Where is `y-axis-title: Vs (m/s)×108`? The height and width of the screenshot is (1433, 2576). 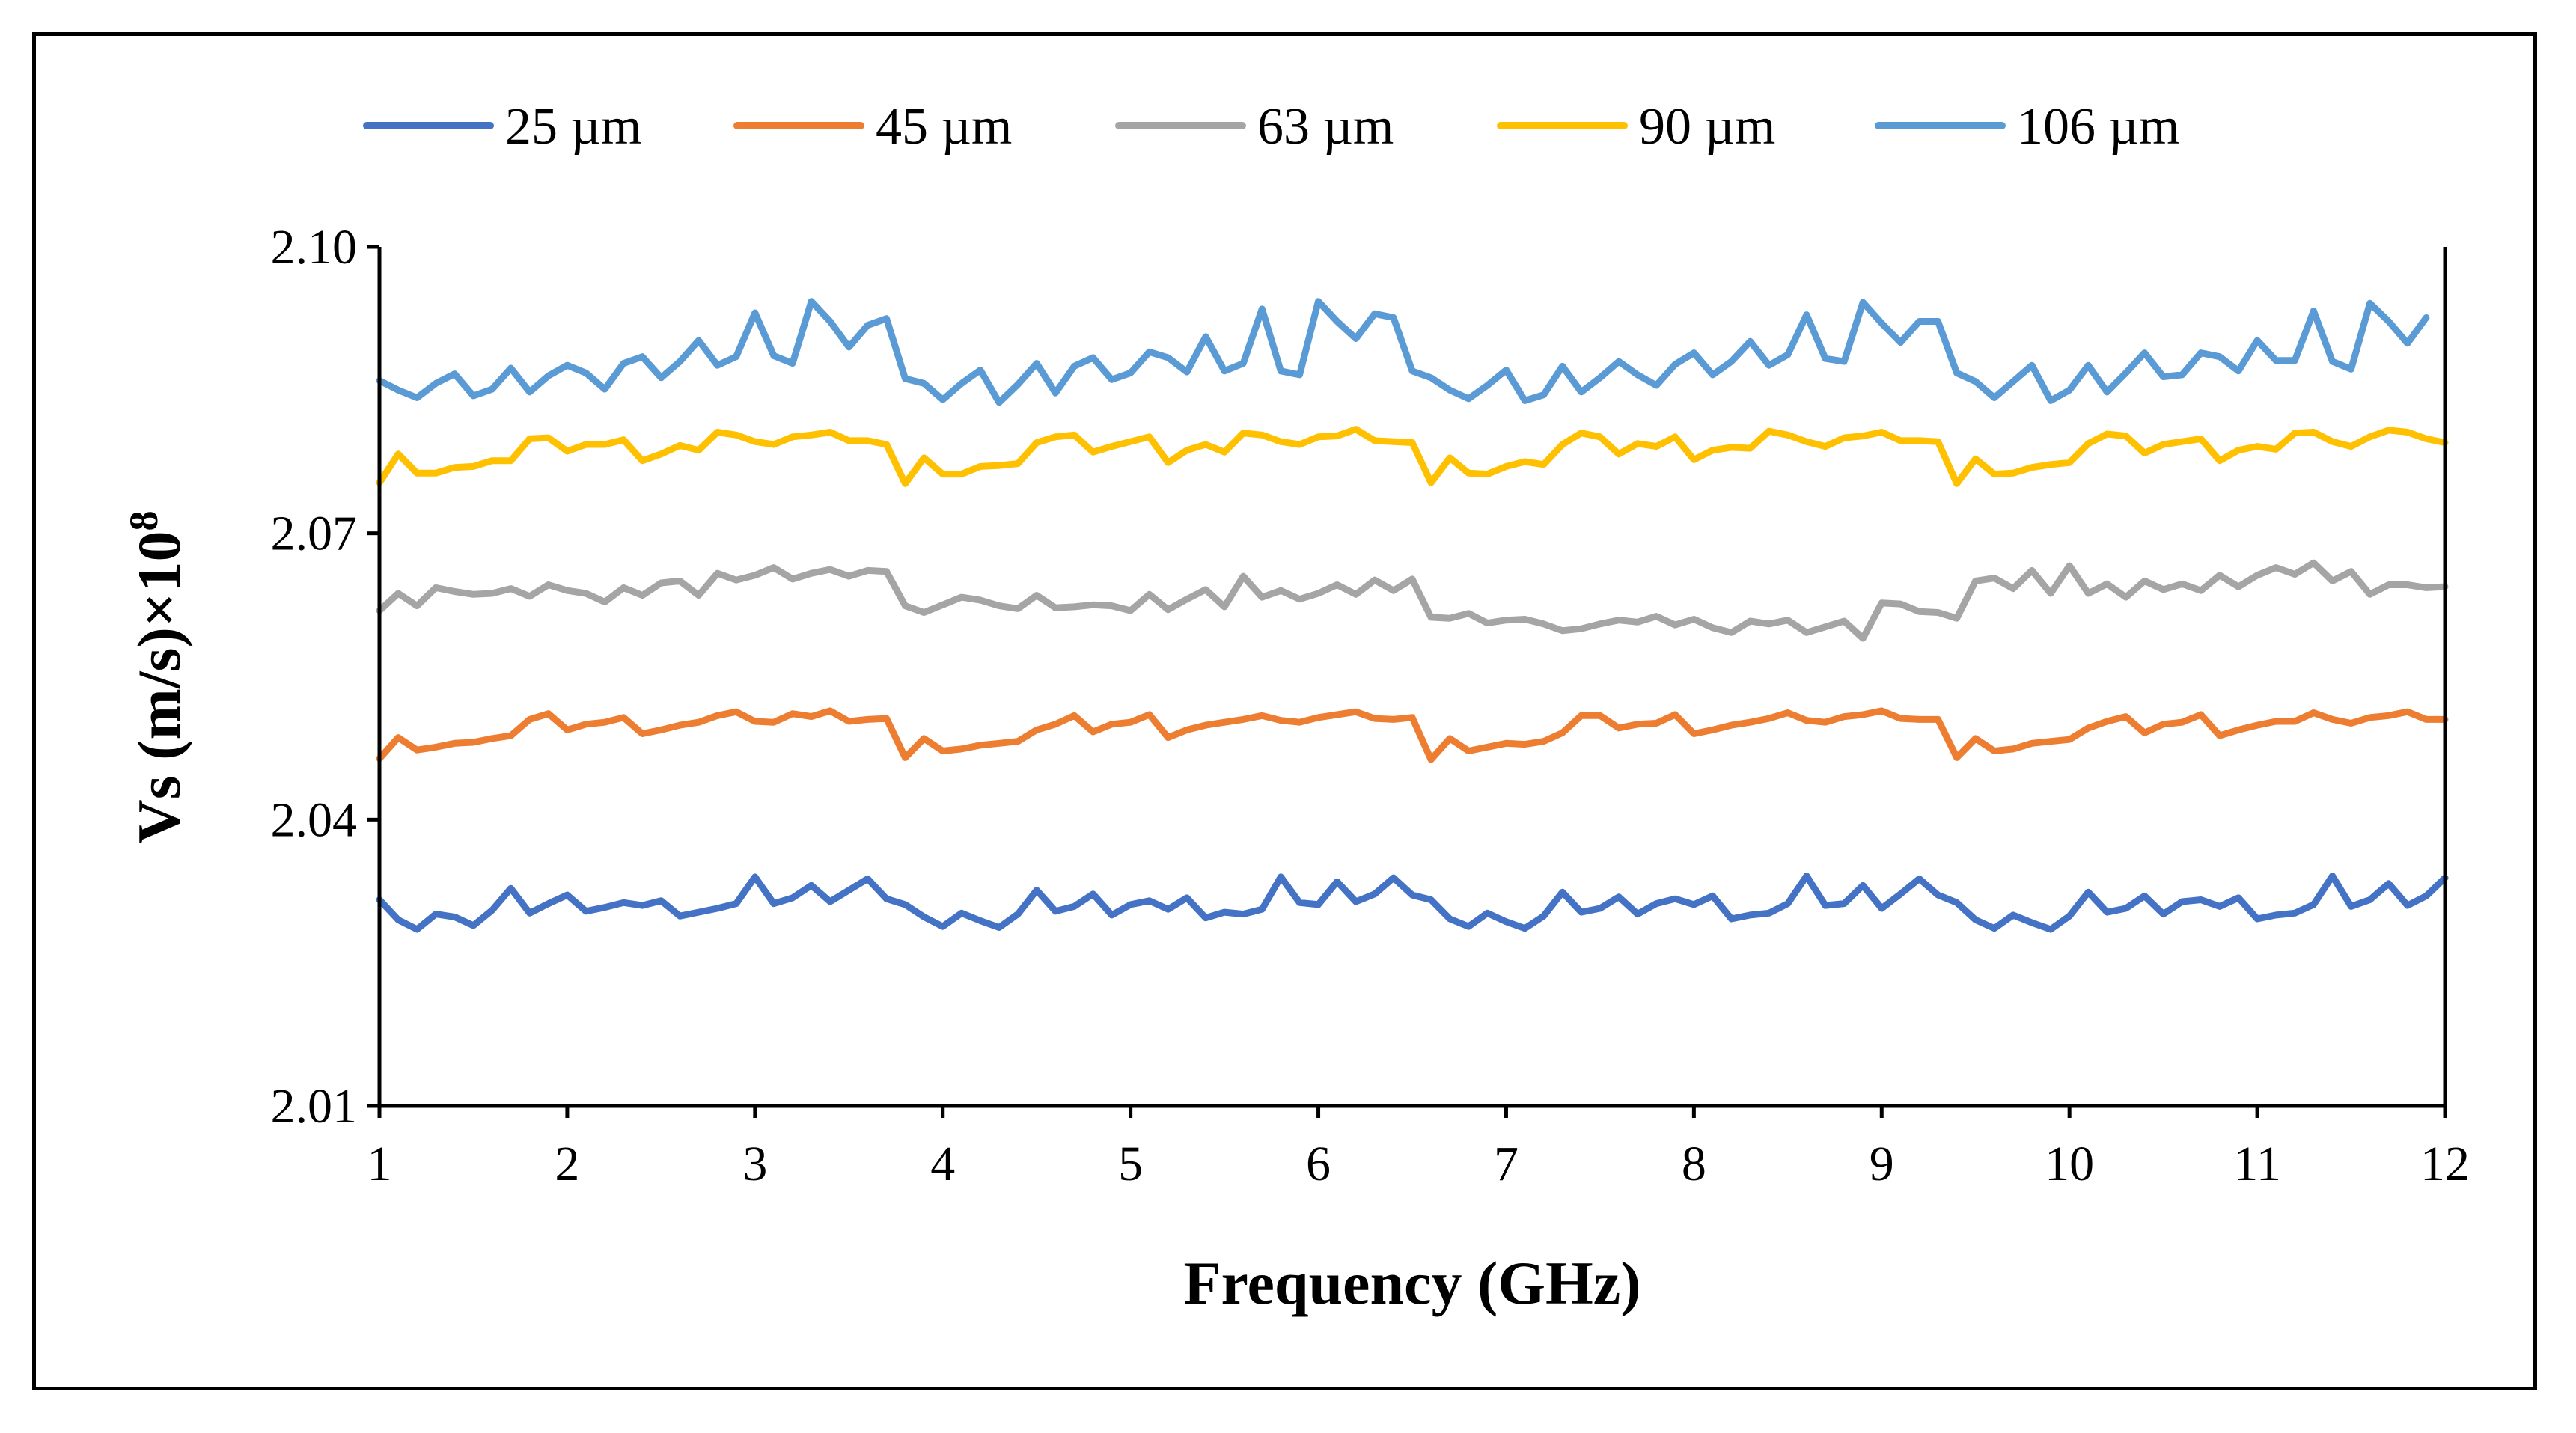 y-axis-title: Vs (m/s)×108 is located at coordinates (157, 677).